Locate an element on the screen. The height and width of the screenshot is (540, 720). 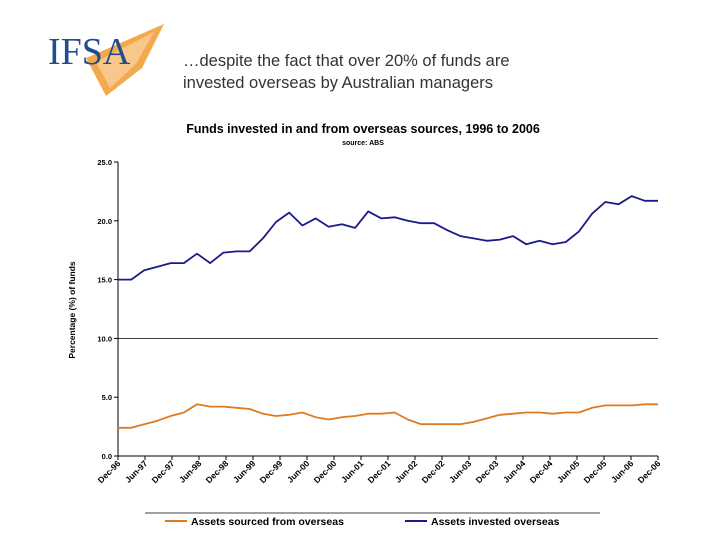
ifsa-logo: IFSA is located at coordinates (106, 60).